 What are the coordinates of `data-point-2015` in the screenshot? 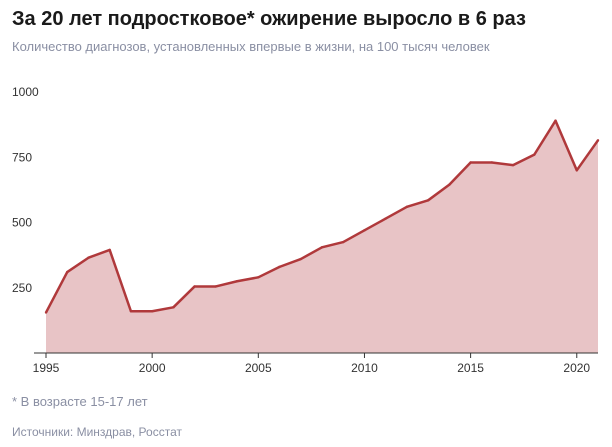 It's located at (470, 162).